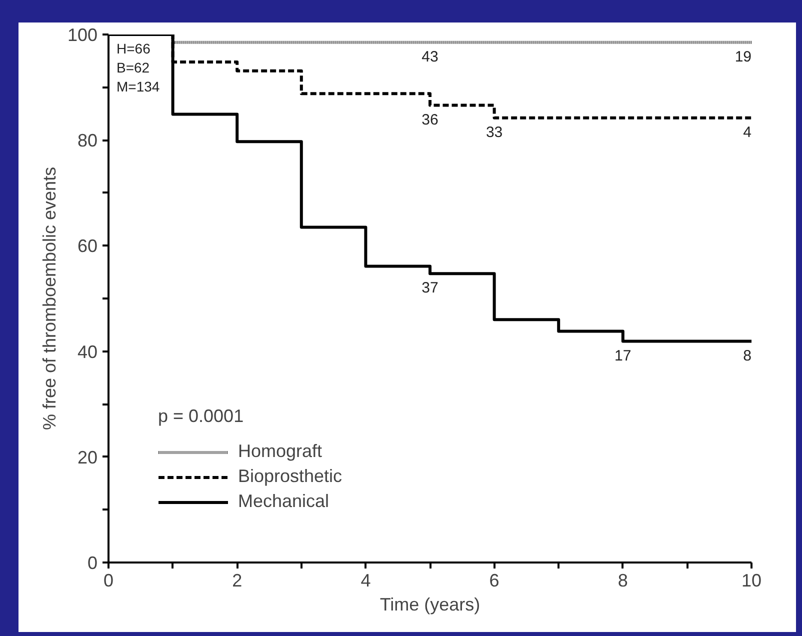 Image resolution: width=802 pixels, height=636 pixels. What do you see at coordinates (751, 580) in the screenshot?
I see `x-tick-label: 10` at bounding box center [751, 580].